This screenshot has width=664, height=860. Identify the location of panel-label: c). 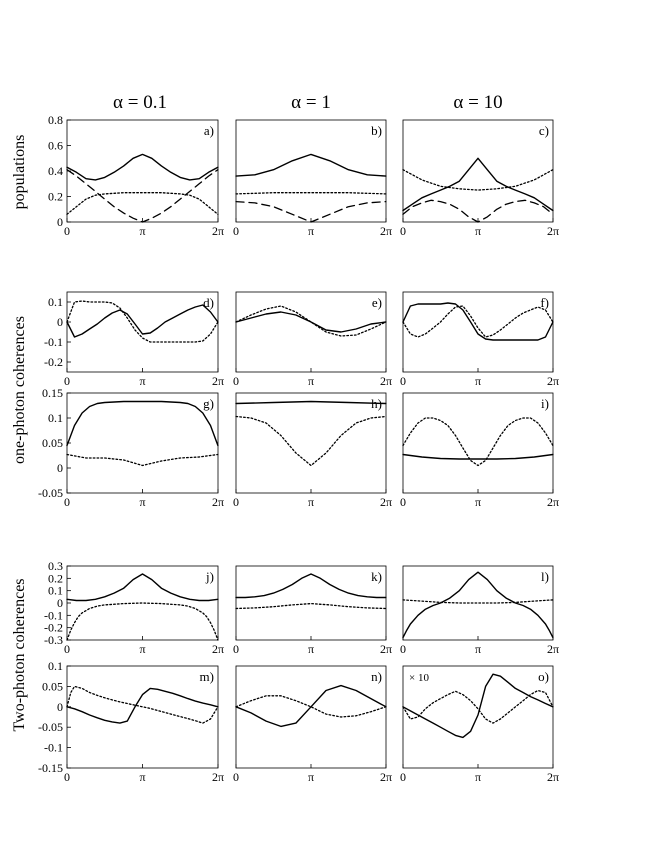
(544, 130).